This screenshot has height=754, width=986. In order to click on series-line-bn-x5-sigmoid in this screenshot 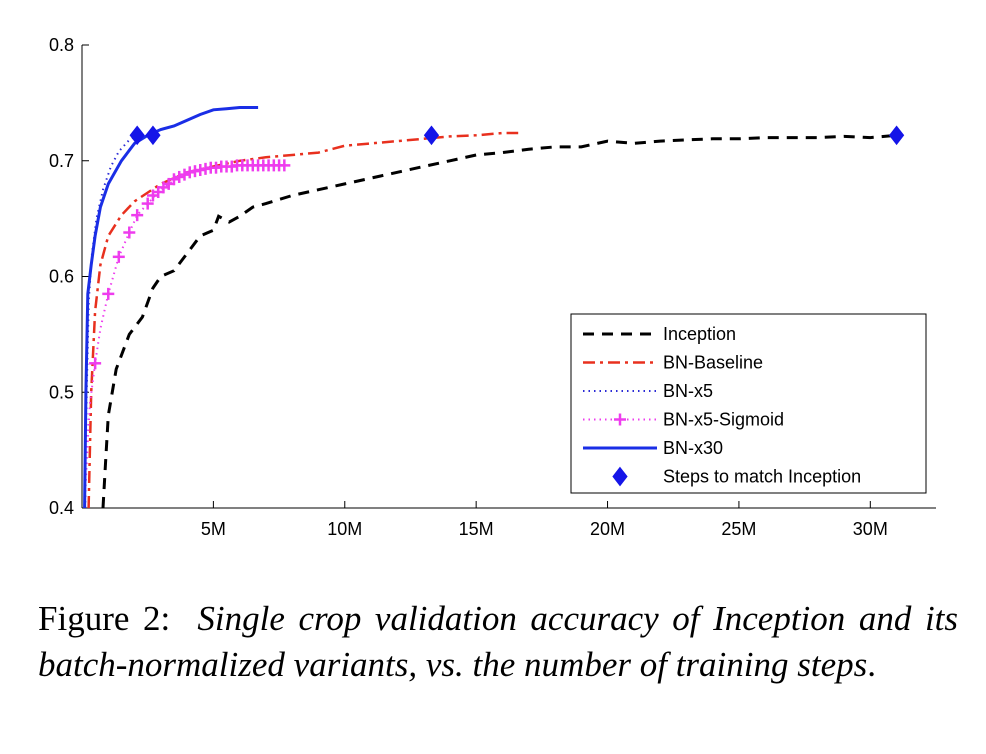, I will do `click(184, 336)`.